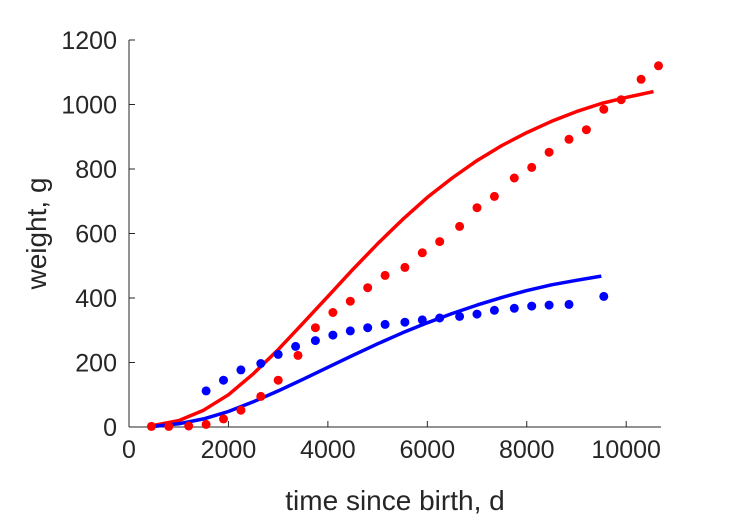  I want to click on y-tick-label: 800, so click(96, 170).